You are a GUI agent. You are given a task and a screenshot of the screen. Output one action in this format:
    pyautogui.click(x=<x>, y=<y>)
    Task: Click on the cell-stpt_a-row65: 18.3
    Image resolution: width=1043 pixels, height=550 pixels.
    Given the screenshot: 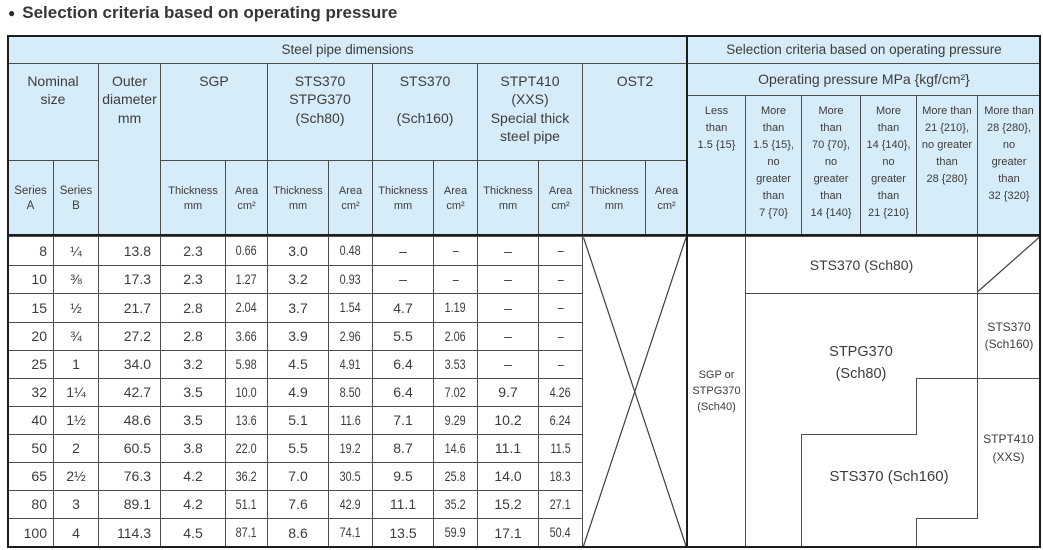 What is the action you would take?
    pyautogui.click(x=560, y=476)
    